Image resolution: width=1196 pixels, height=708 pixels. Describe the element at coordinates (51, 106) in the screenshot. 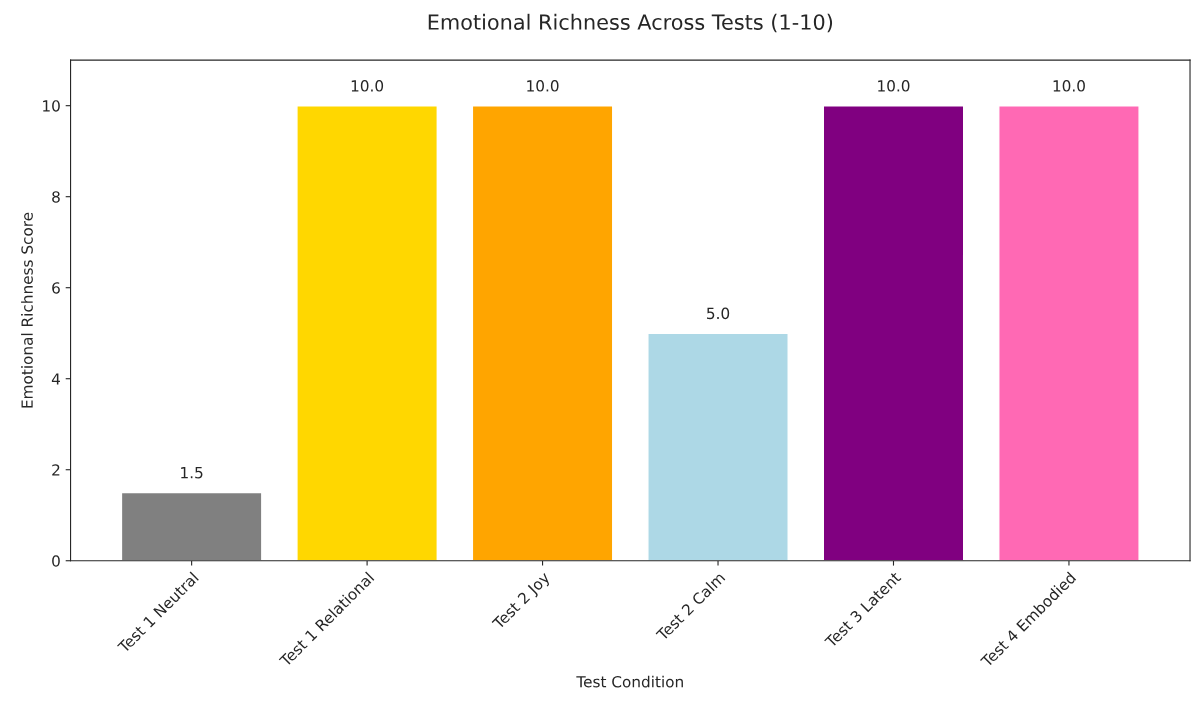

I see `y-tick-label: 10` at that location.